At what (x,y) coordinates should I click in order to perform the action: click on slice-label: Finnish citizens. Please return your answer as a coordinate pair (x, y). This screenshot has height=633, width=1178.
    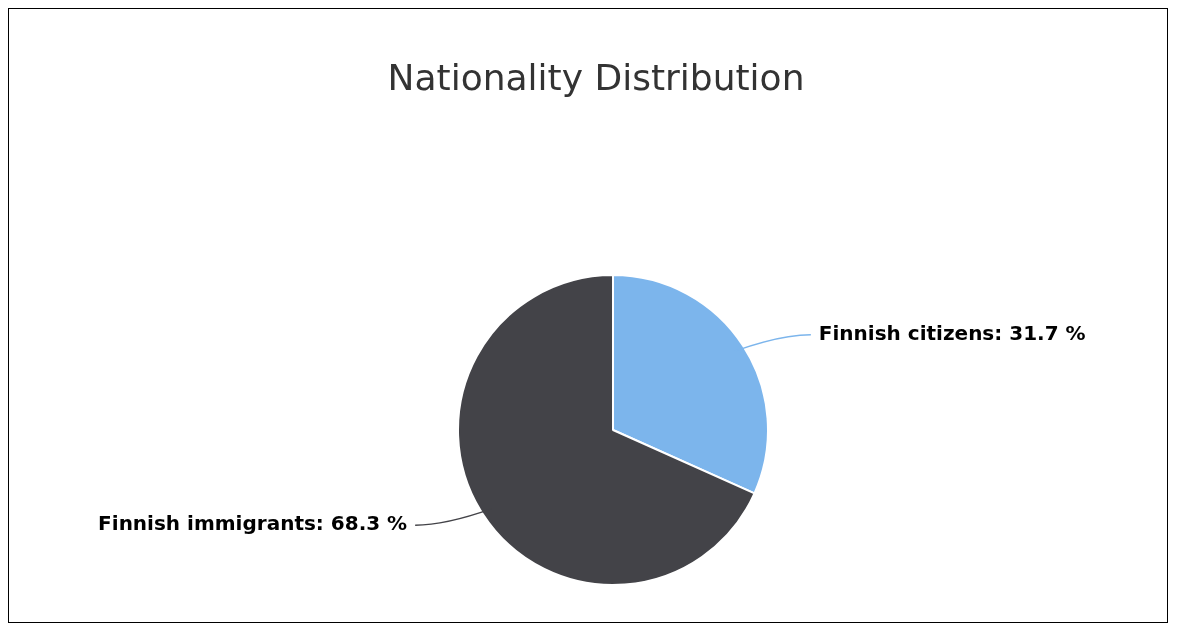
    Looking at the image, I should click on (906, 333).